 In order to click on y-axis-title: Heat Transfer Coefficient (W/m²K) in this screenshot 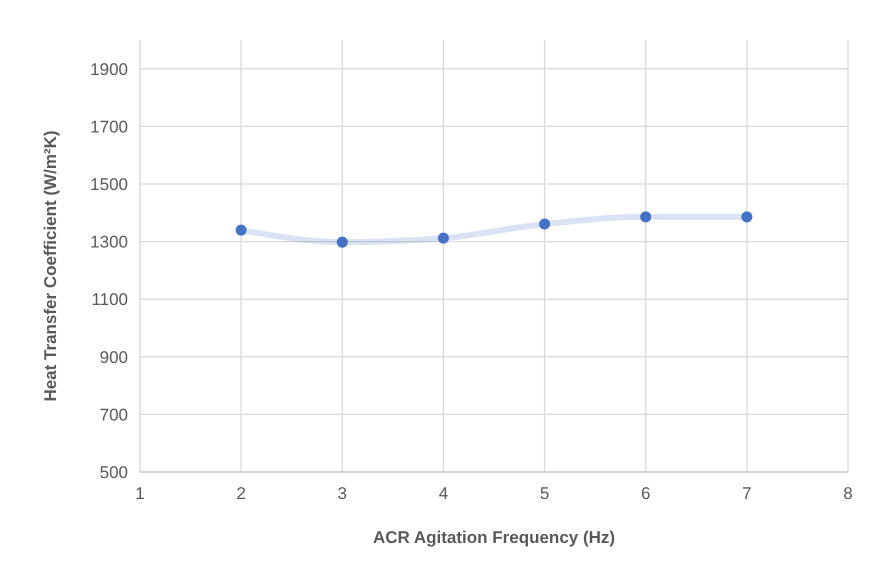, I will do `click(50, 266)`.